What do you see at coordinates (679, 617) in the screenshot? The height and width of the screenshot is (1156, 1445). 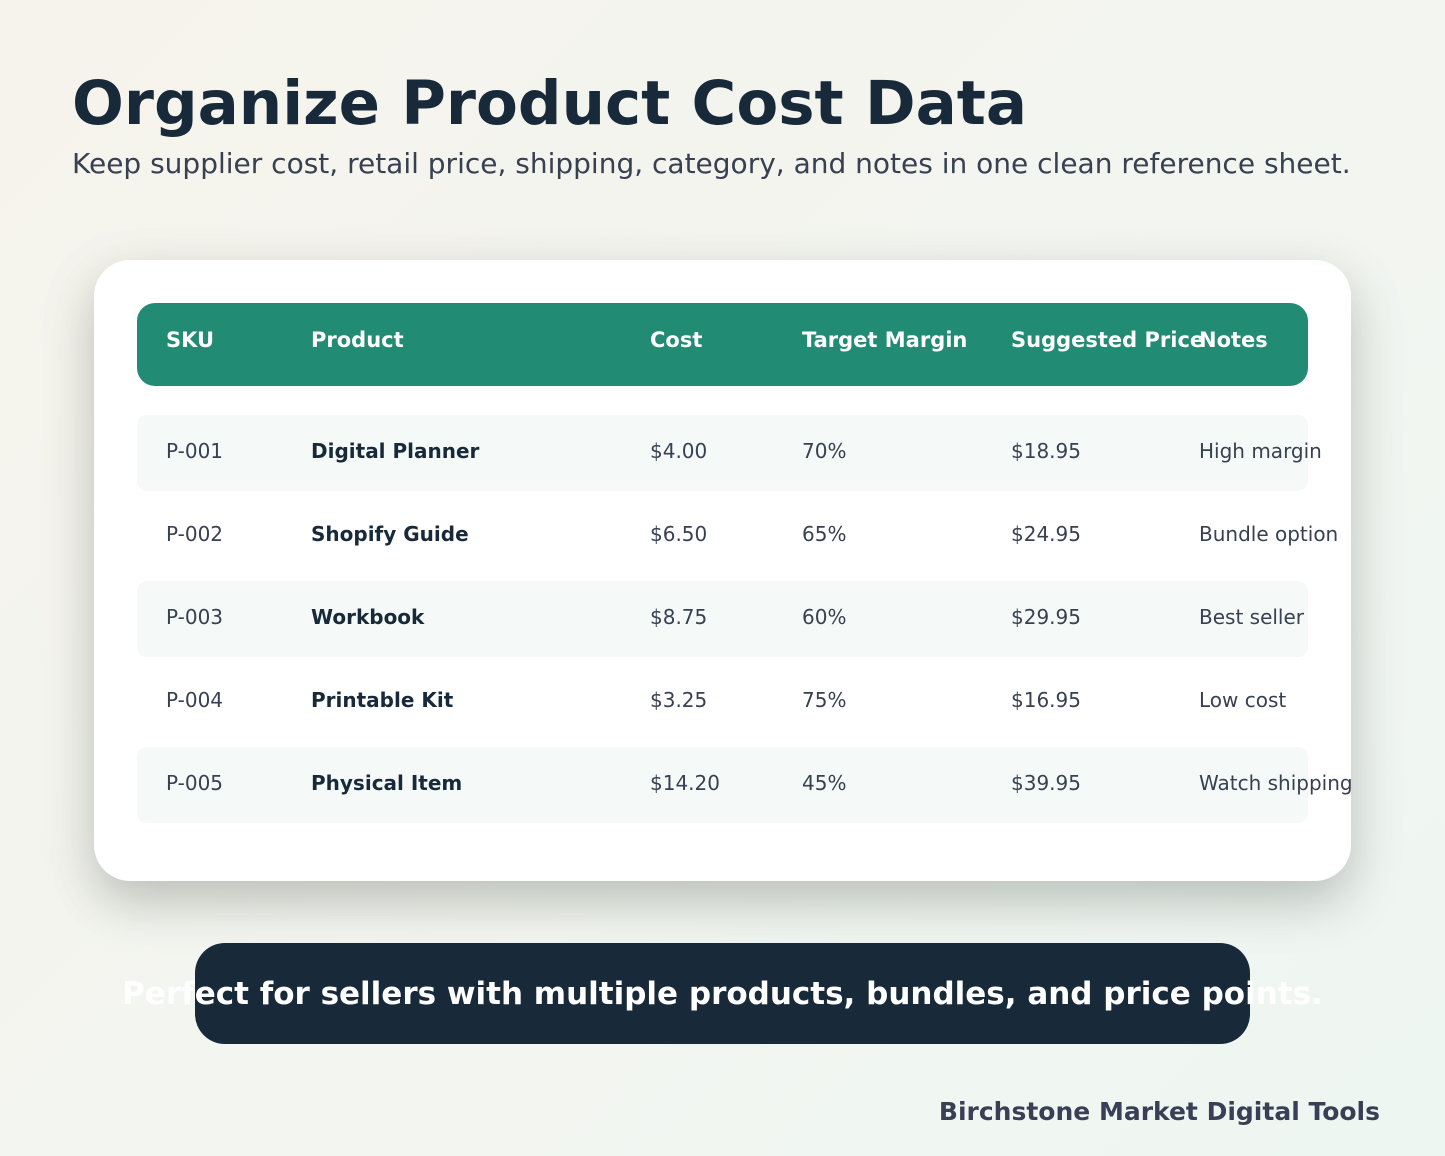 I see `table-cell: $8.75` at bounding box center [679, 617].